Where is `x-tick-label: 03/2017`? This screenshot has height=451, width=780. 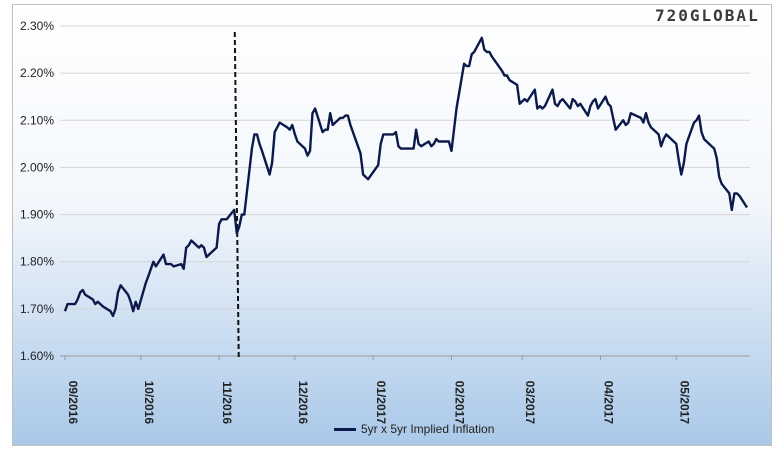 x-tick-label: 03/2017 is located at coordinates (530, 403).